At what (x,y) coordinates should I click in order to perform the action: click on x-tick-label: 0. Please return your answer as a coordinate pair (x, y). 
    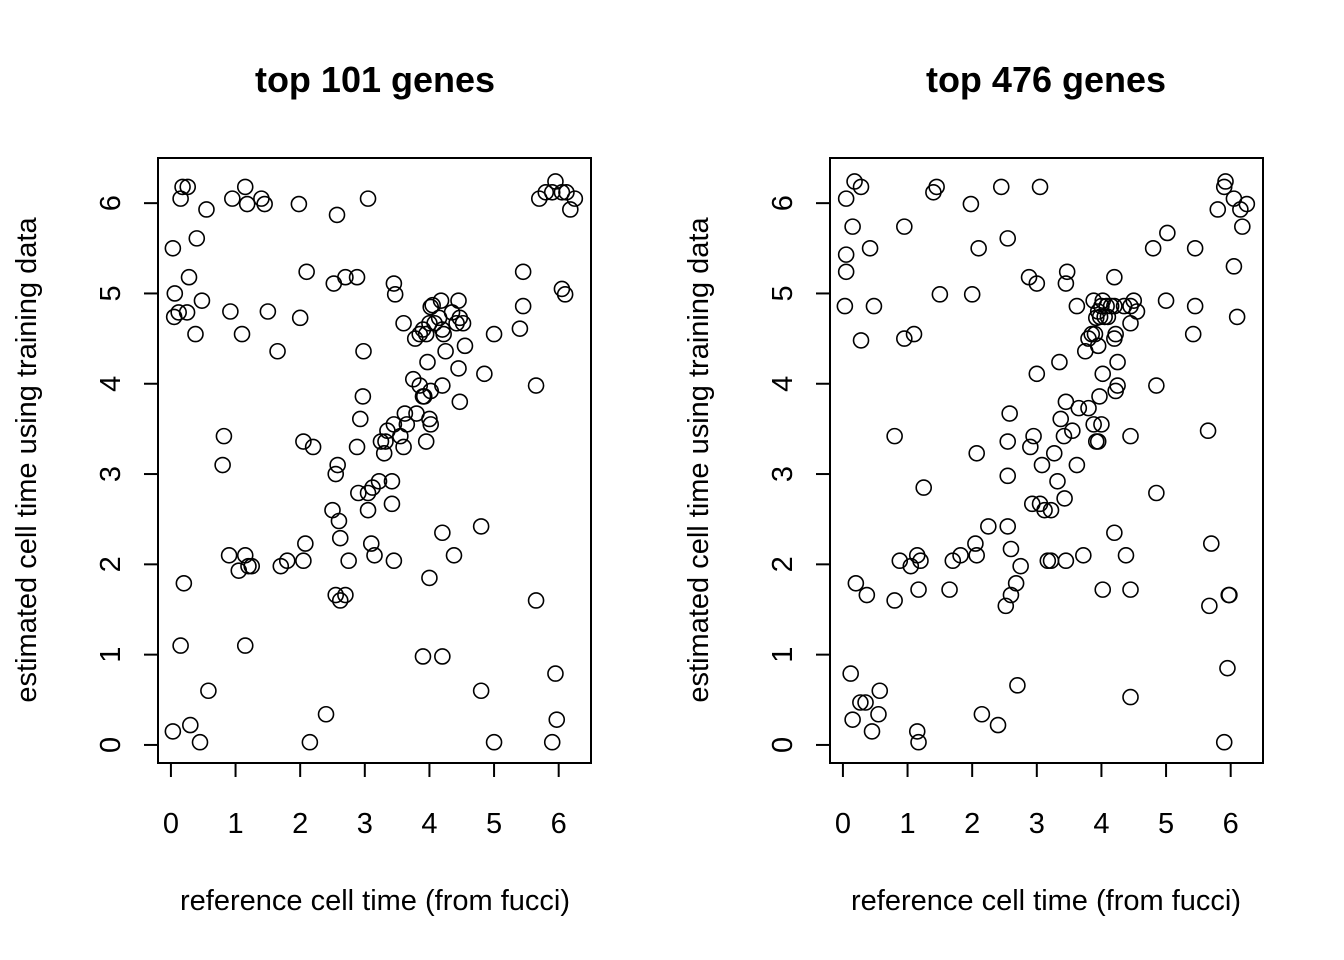
    Looking at the image, I should click on (843, 824).